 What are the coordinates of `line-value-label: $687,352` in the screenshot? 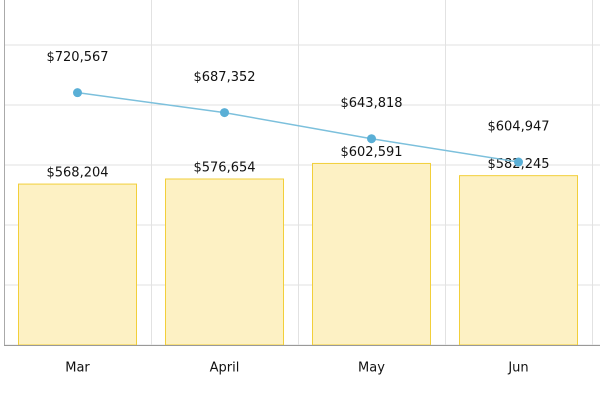 It's located at (224, 77).